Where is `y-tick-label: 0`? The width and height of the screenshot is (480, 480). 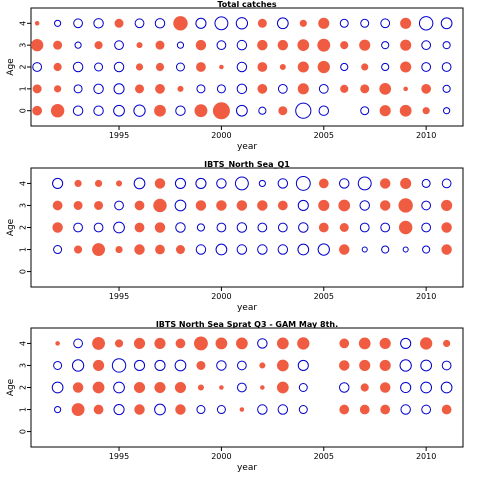
y-tick-label: 0 is located at coordinates (23, 431).